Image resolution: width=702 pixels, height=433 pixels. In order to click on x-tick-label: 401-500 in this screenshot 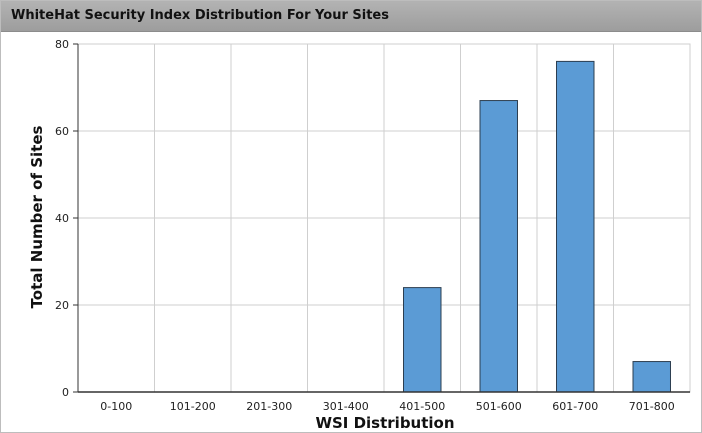, I will do `click(422, 406)`.